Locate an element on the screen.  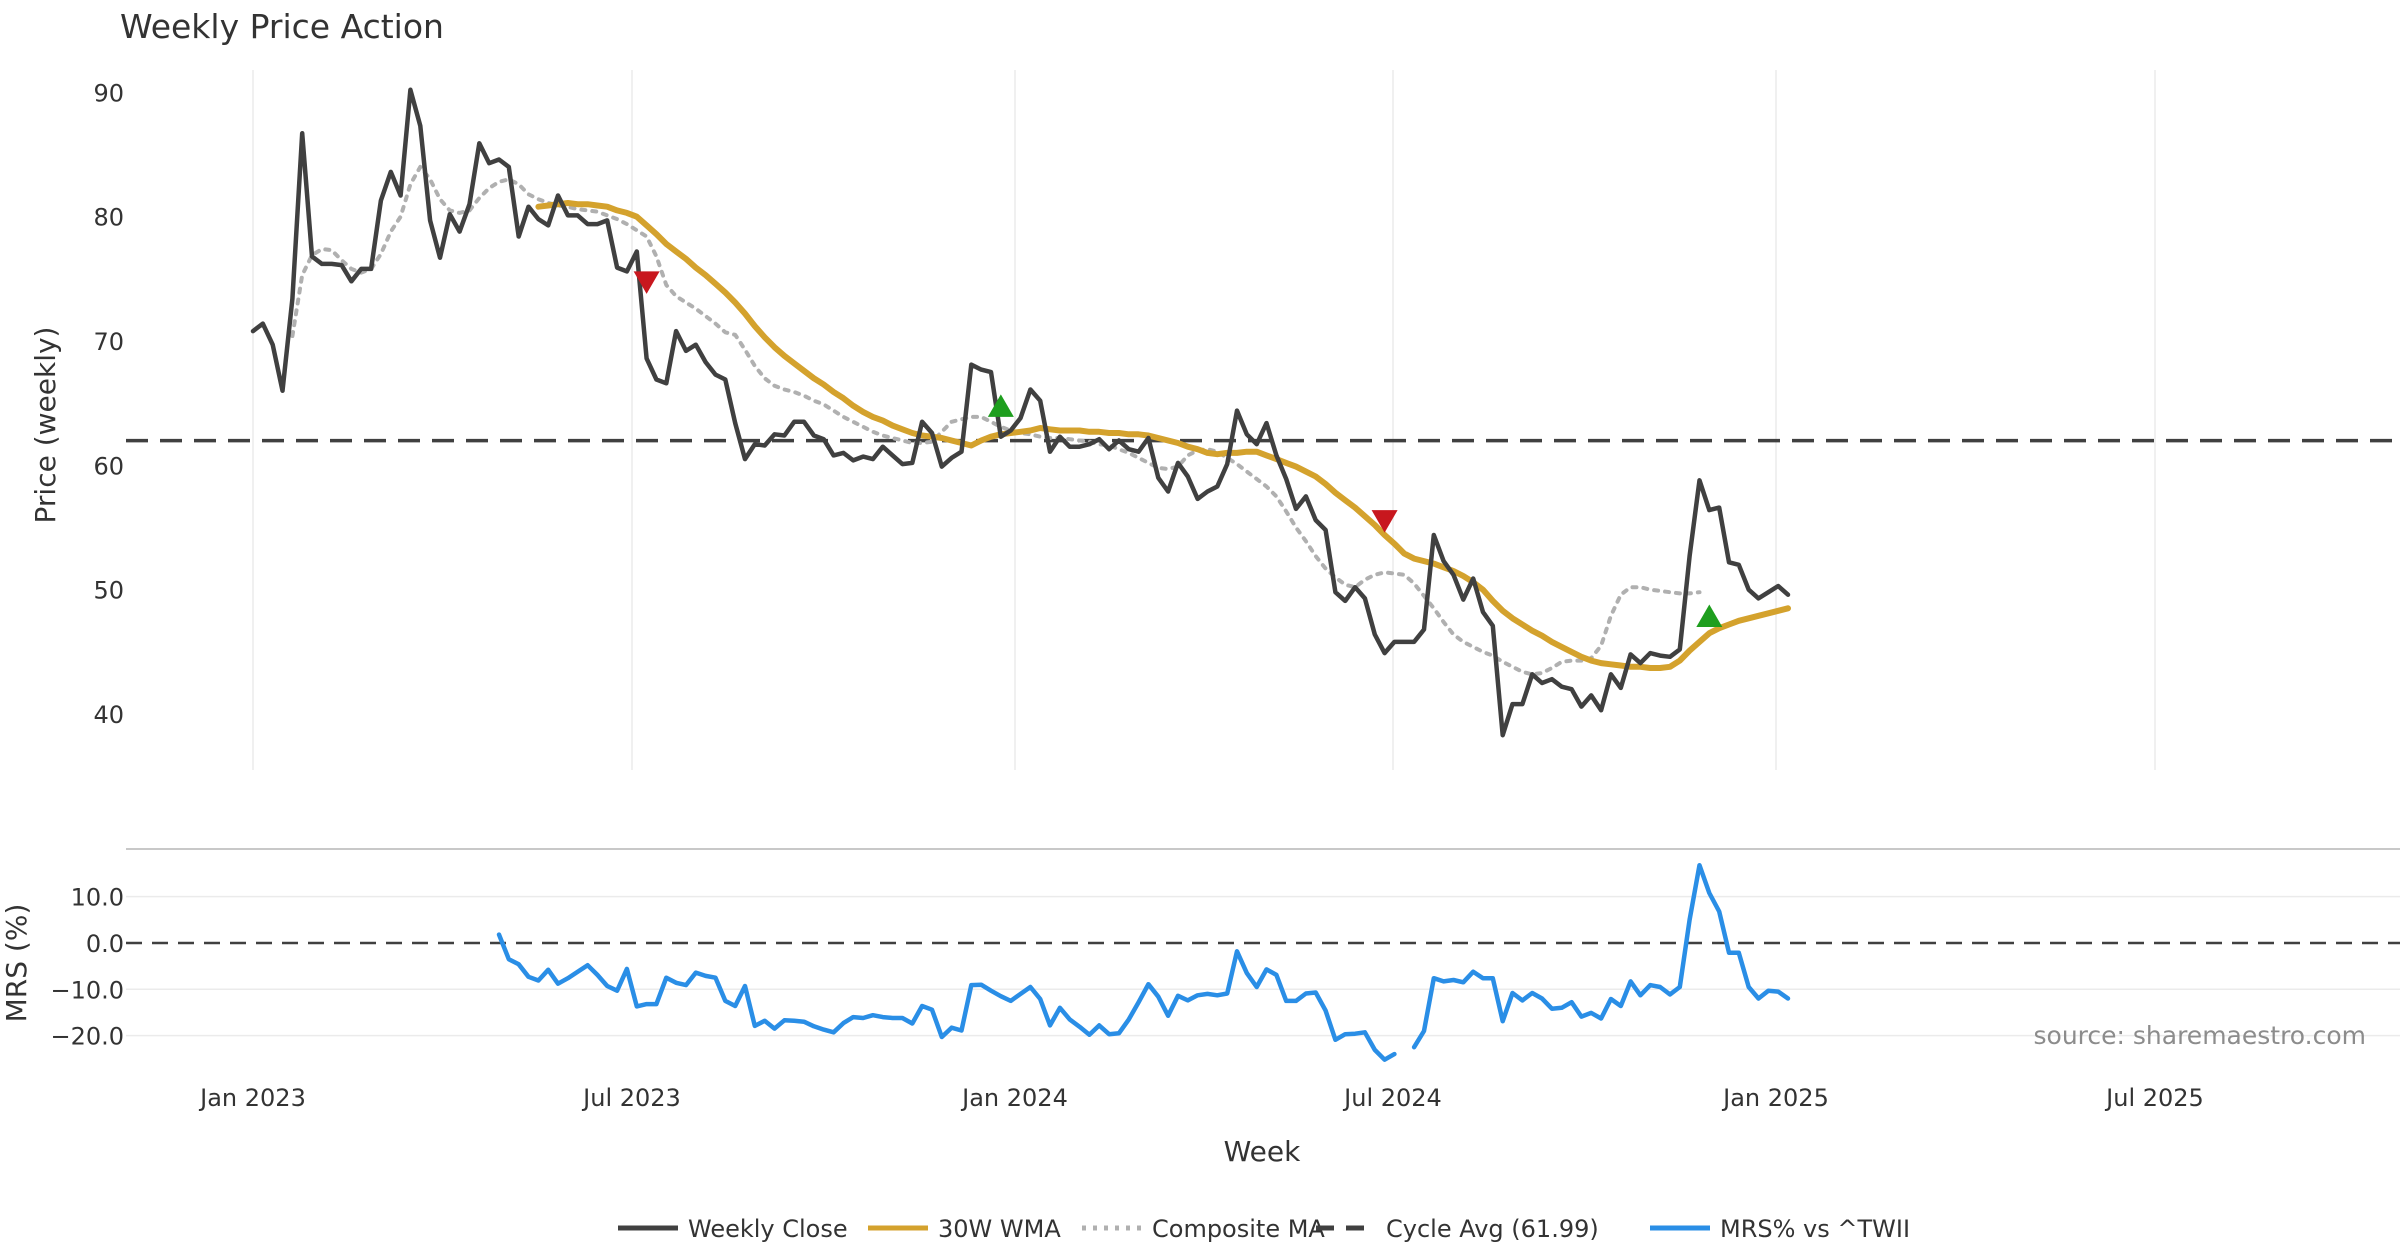
mrs-y-tick-labels: 10.0 0.0 −10.0 −20.0 is located at coordinates (87, 967).